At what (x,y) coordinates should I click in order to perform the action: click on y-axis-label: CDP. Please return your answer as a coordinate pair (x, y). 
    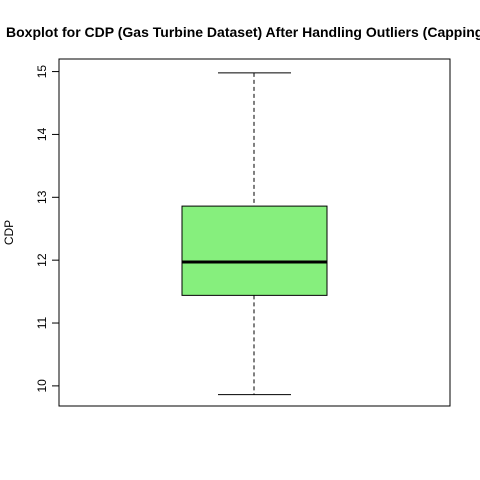
    Looking at the image, I should click on (9, 232).